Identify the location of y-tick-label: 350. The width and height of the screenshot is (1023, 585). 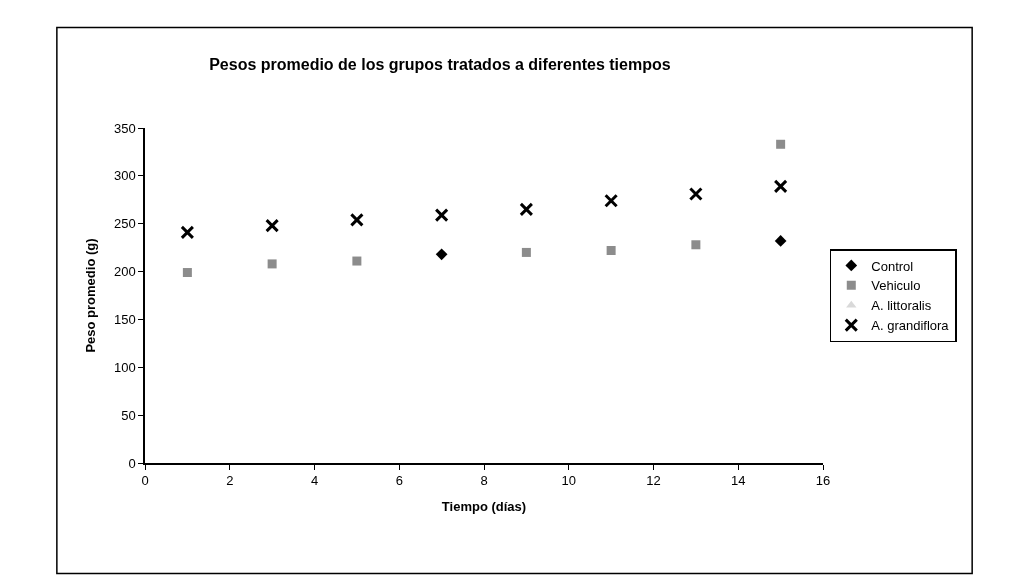
(124, 128).